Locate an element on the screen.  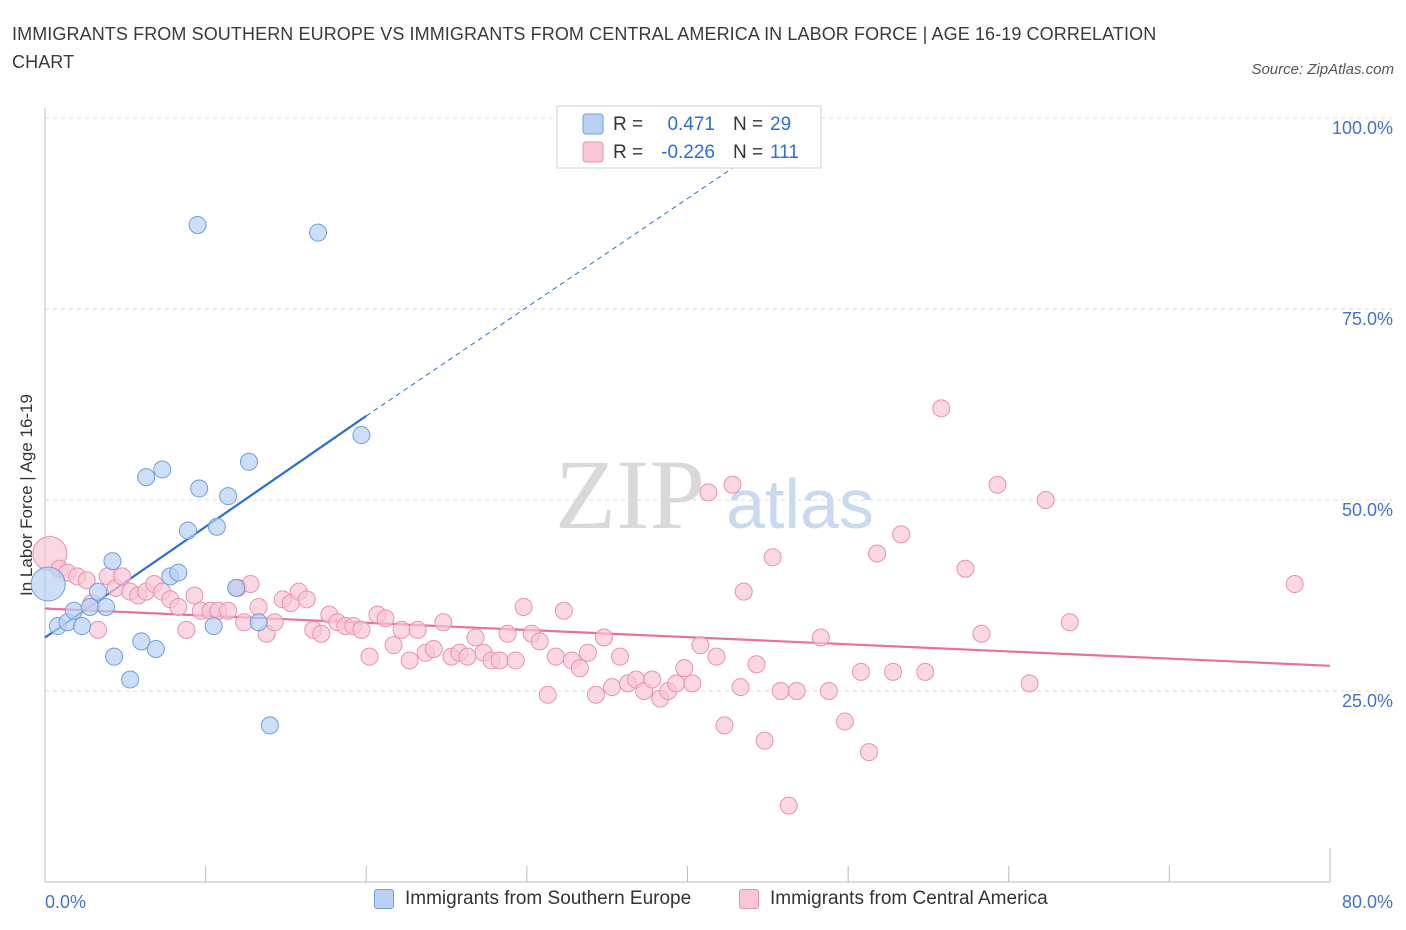
legend-r-label: R = is located at coordinates (628, 152).